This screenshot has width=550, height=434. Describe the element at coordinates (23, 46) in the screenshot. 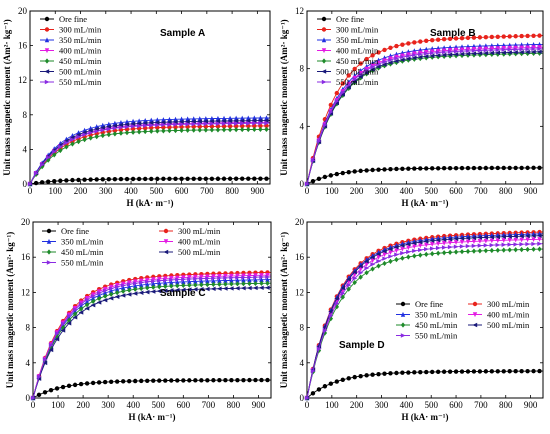

I see `y-tick-label: 16` at that location.